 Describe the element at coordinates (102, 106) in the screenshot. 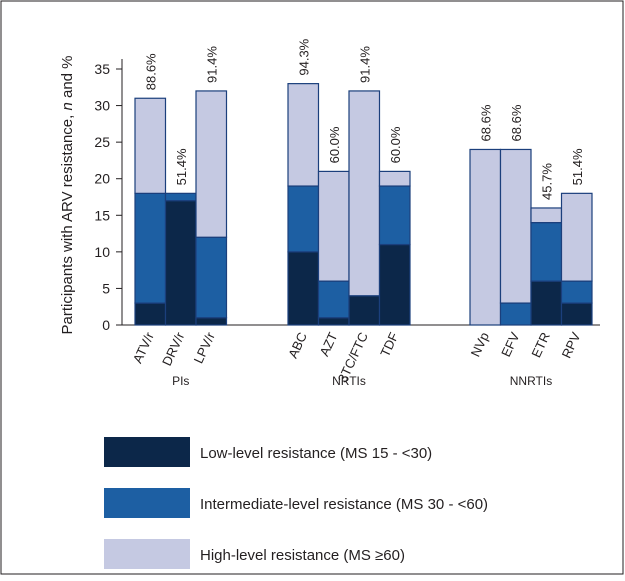

I see `y-tick-label: 30` at that location.